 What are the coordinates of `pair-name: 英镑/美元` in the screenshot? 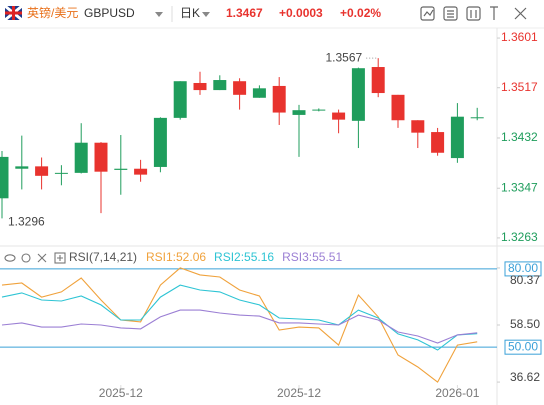 It's located at (52, 12).